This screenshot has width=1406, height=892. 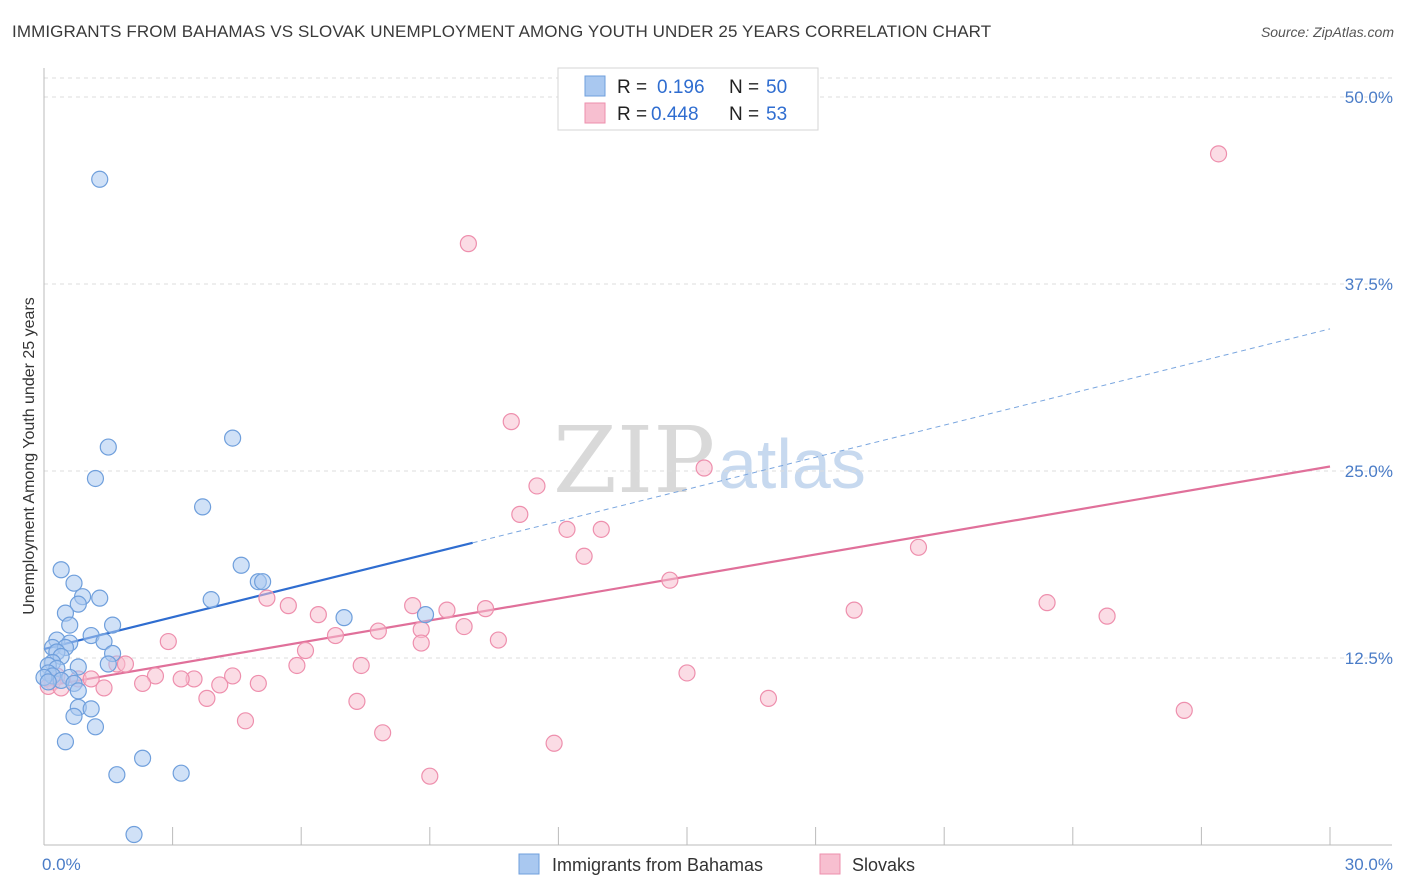 I want to click on legend: R = 0.196 N = 50 R = 0.448 N = 53, so click(x=688, y=99).